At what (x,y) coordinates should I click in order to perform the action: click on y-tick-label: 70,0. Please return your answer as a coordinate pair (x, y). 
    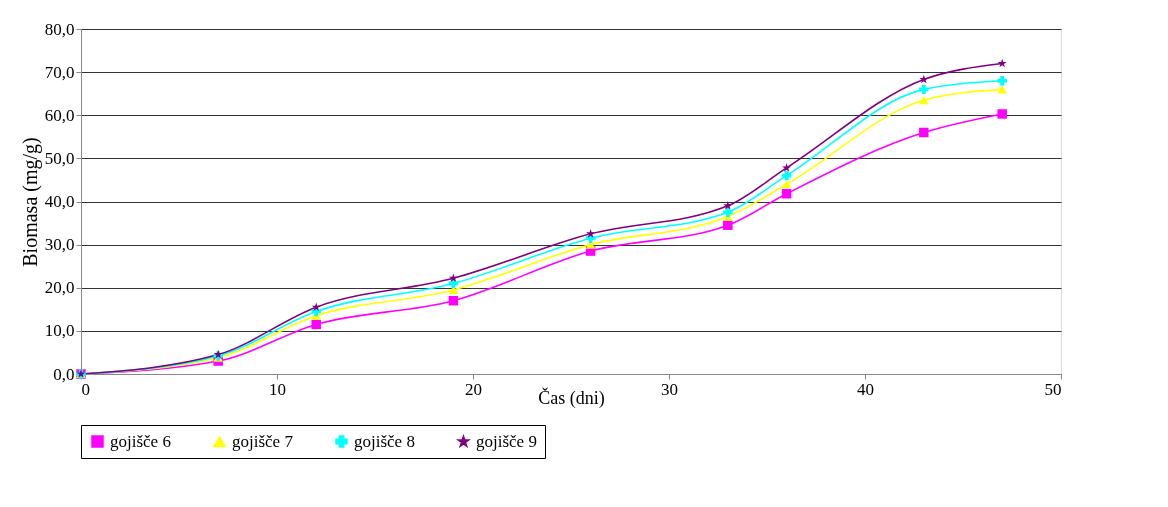
    Looking at the image, I should click on (59, 72).